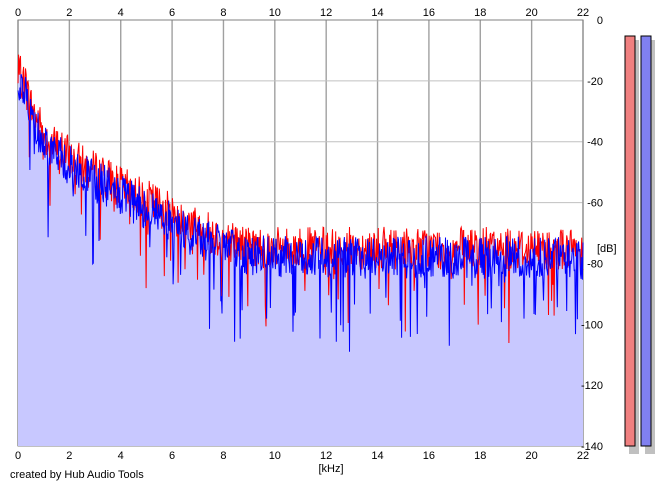 The width and height of the screenshot is (665, 487). Describe the element at coordinates (77, 475) in the screenshot. I see `credit-text: created by Hub Audio Tools` at that location.